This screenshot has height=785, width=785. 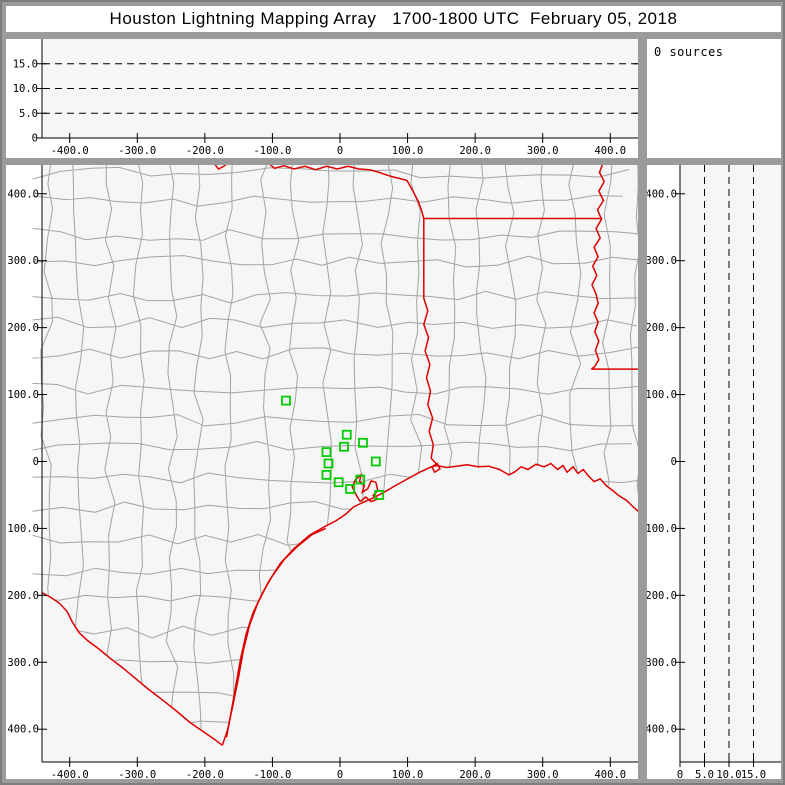 I want to click on barrier-island-line, so click(x=276, y=632).